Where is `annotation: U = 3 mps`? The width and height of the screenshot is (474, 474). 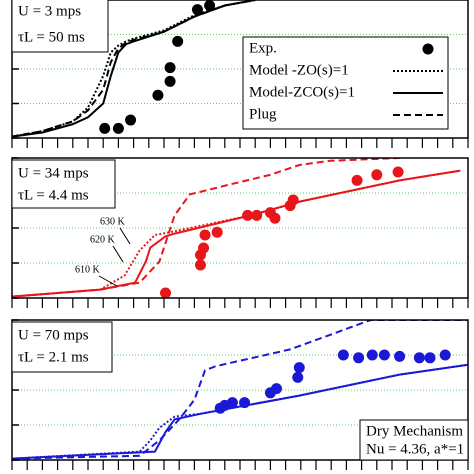
annotation: U = 3 mps is located at coordinates (49, 11).